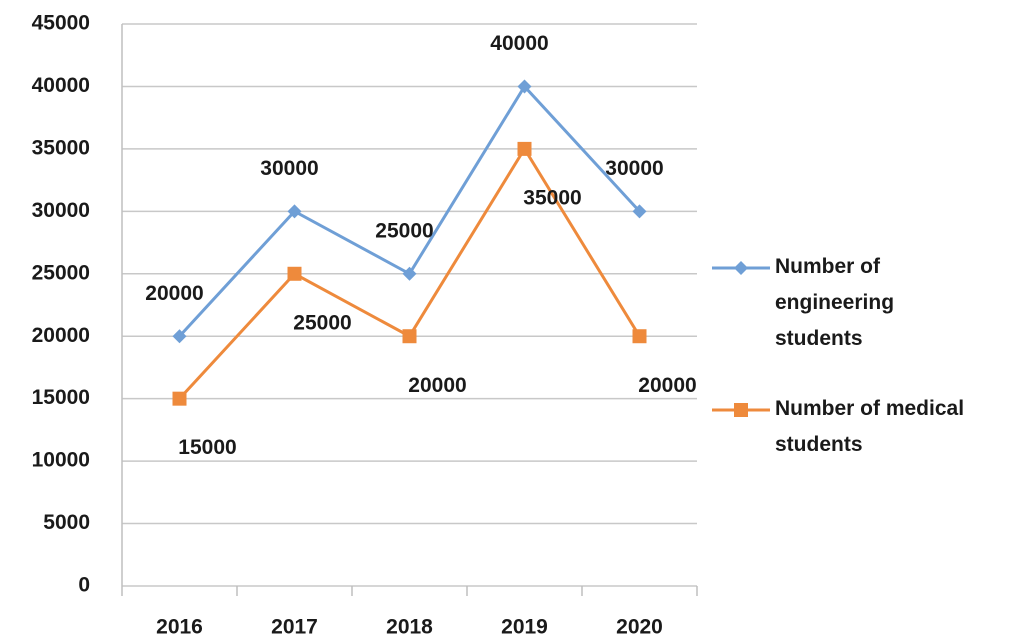 This screenshot has height=641, width=1034. I want to click on legend-label: Number of medical students, so click(870, 426).